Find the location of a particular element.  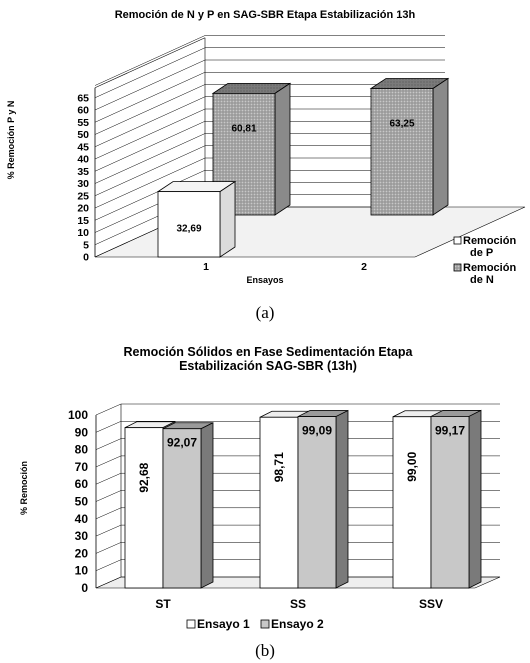

legend-swatch-n is located at coordinates (457, 267).